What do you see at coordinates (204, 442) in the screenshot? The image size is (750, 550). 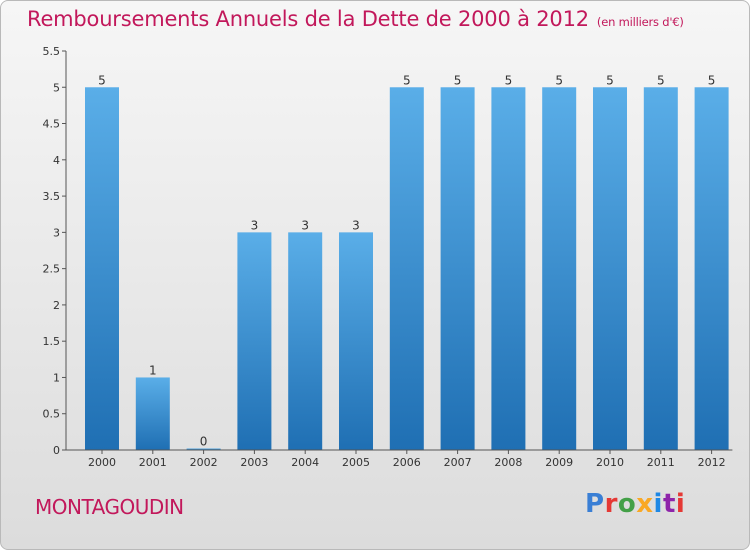 I see `data-label: 0` at bounding box center [204, 442].